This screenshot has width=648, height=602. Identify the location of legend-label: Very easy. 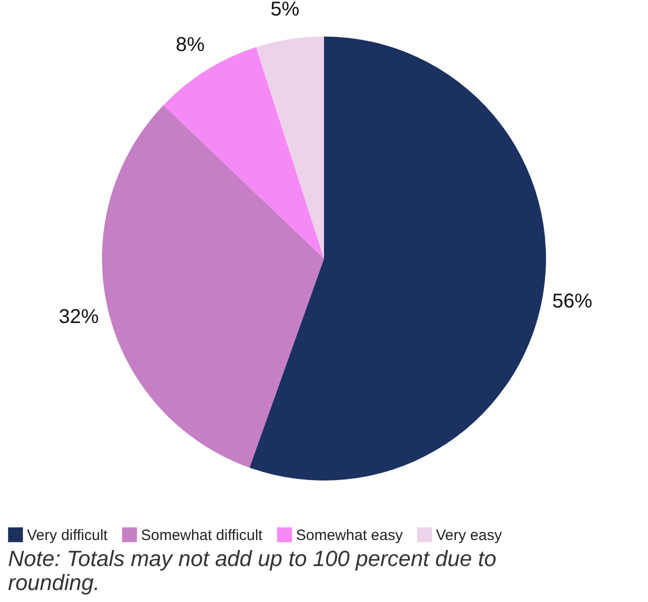
(469, 535).